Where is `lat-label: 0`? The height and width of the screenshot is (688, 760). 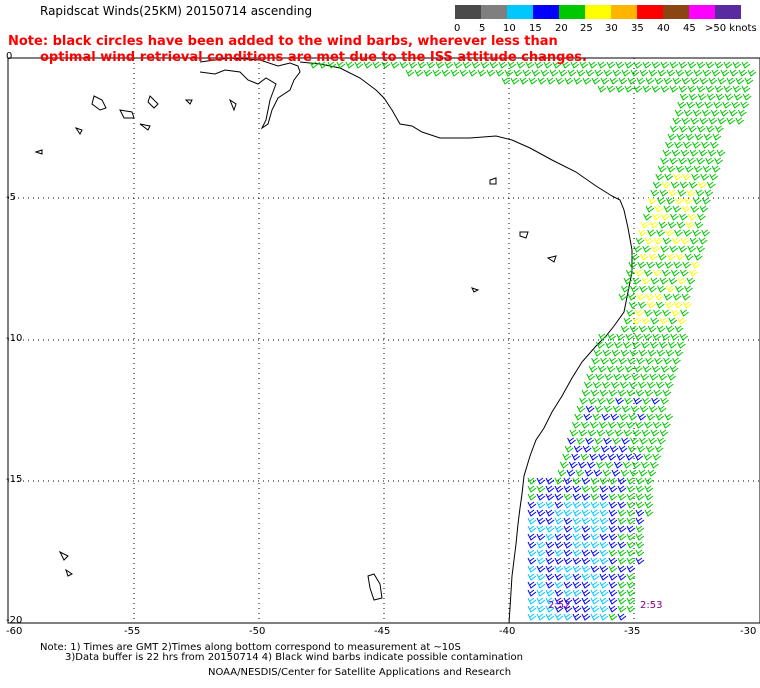 lat-label: 0 is located at coordinates (9, 56).